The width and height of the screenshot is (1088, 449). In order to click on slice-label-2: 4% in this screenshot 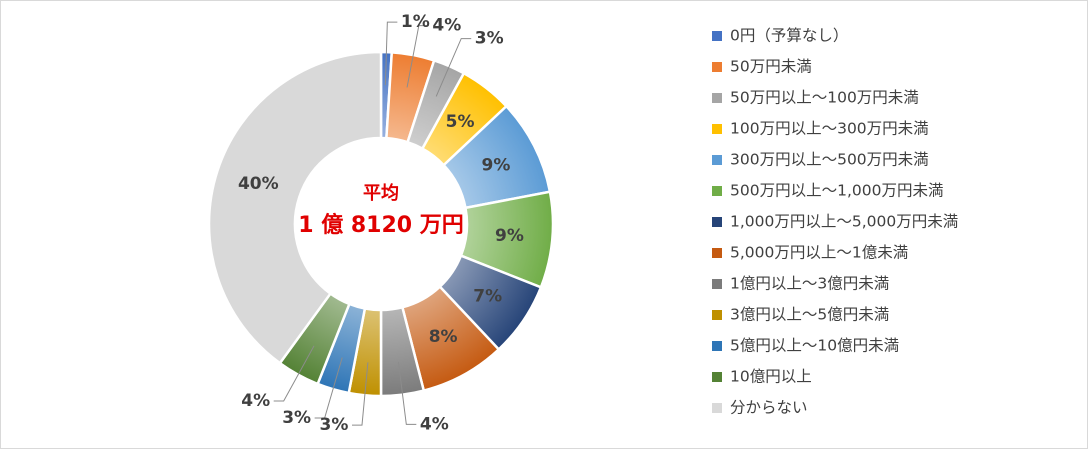, I will do `click(446, 26)`.